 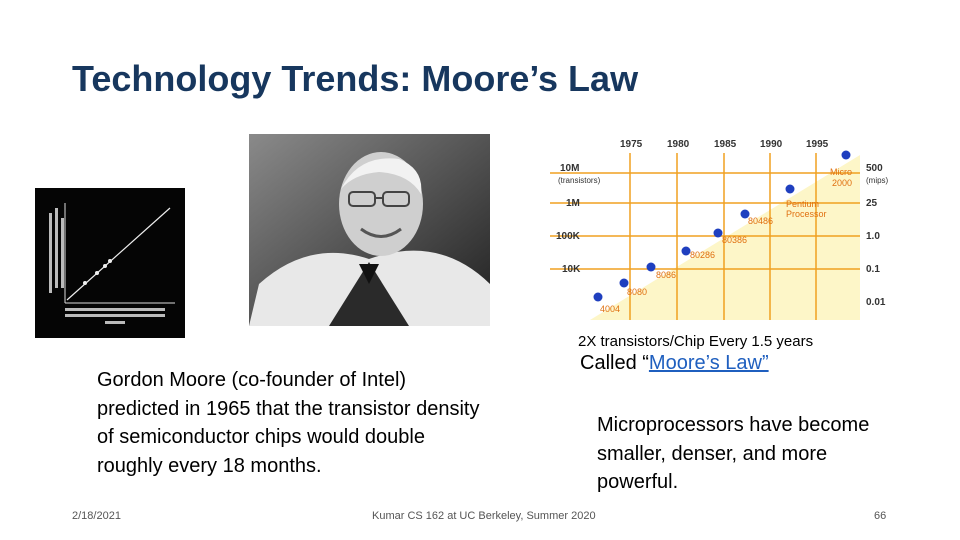 I want to click on left-tick: 100K, so click(x=568, y=236).